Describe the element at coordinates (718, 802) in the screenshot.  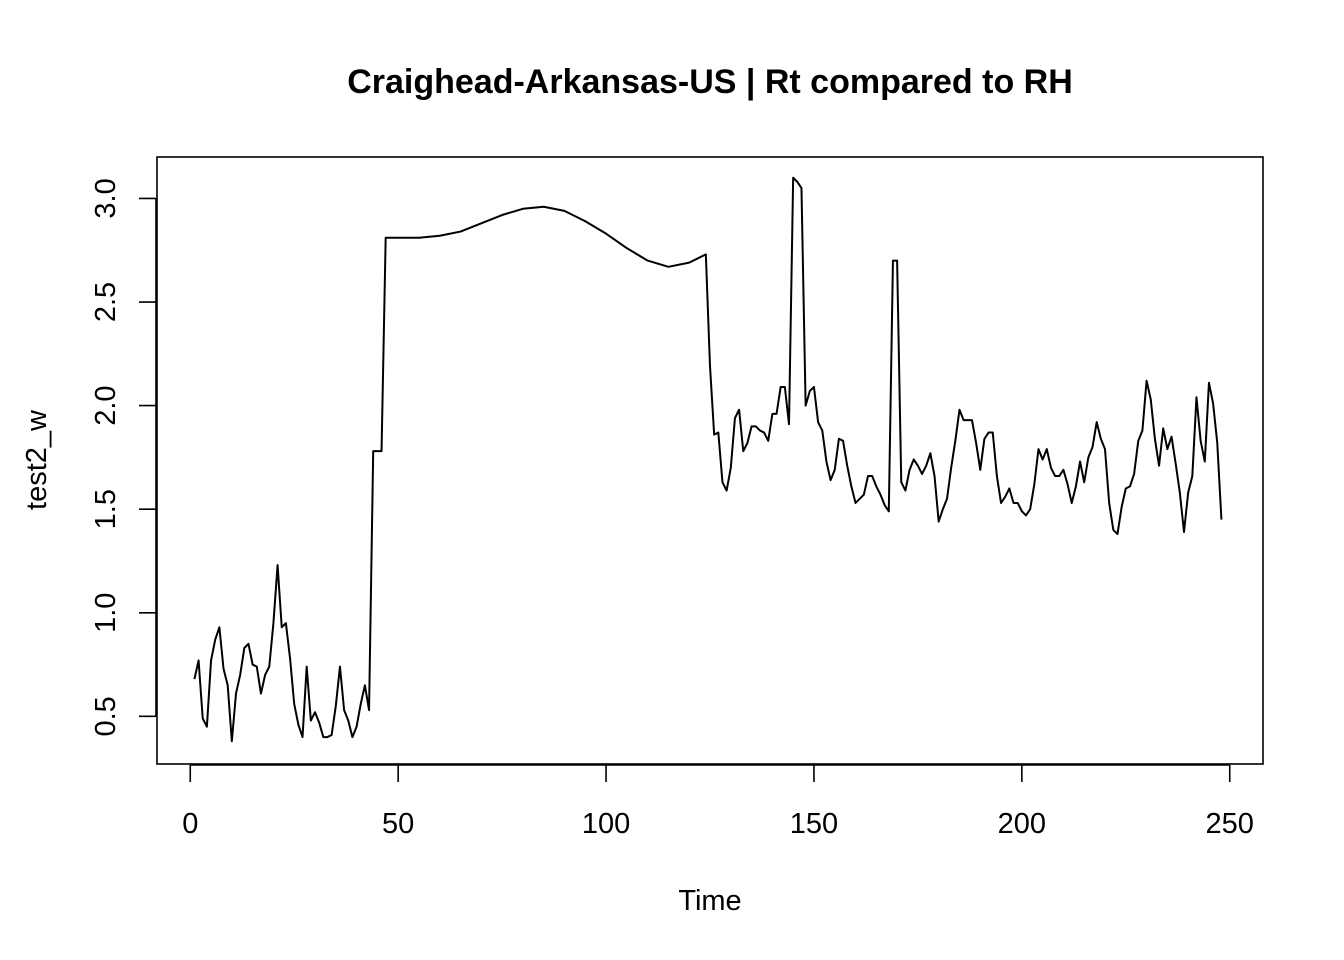
I see `x-axis: 0 50 100 150 200 250` at that location.